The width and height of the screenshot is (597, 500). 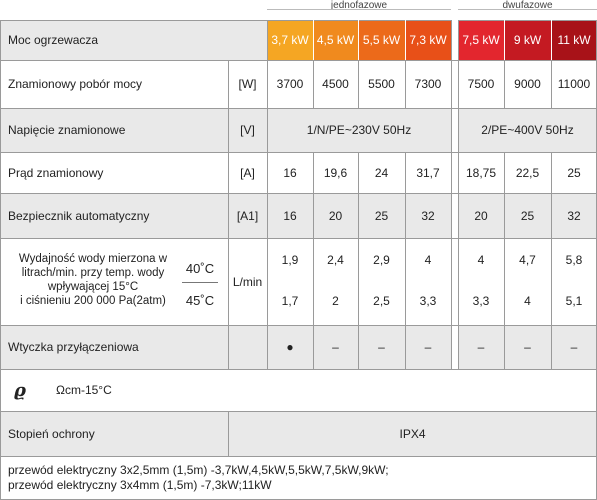 I want to click on label-plug: Wtyczka przyłączeniowa, so click(x=73, y=347).